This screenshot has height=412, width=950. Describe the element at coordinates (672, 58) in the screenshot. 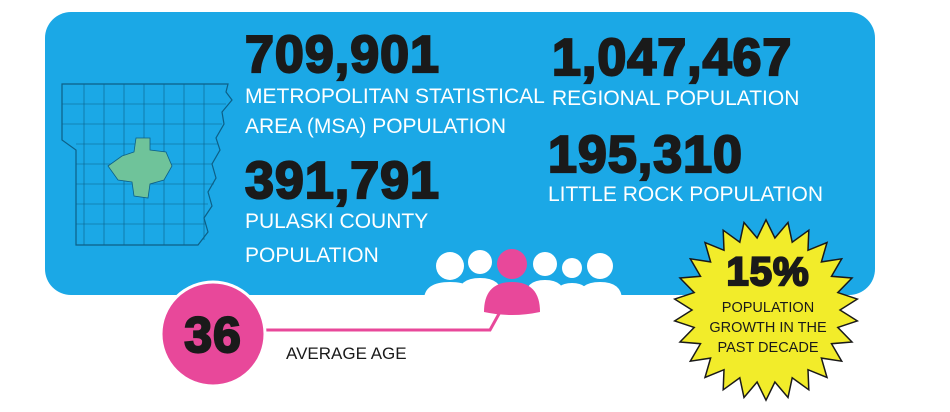

I see `stat-value: 1,047,467` at that location.